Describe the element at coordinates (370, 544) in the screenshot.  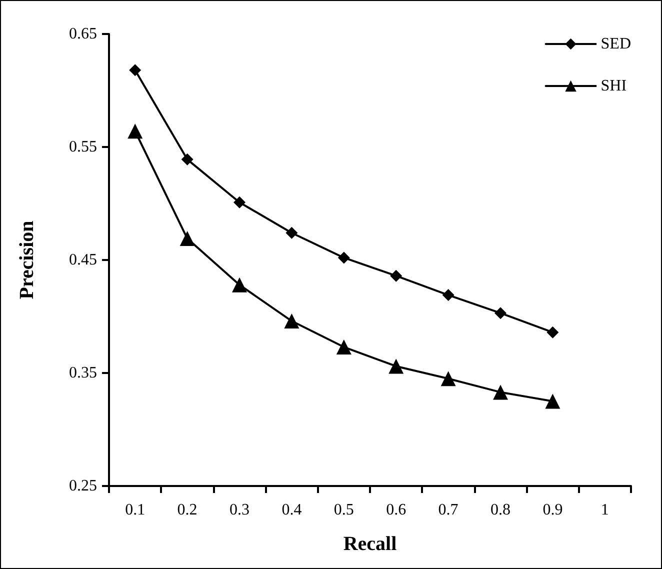
I see `x-axis-title: Recall` at that location.